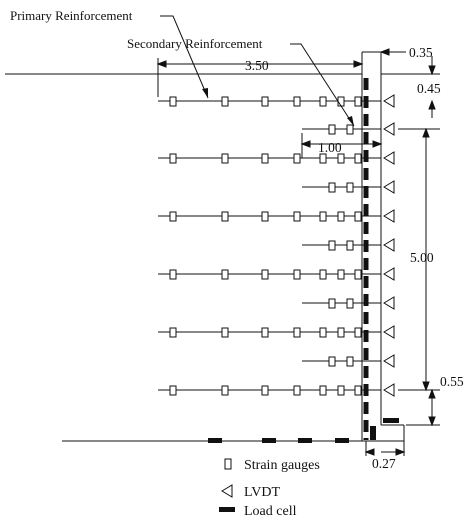 This screenshot has width=474, height=521. I want to click on dim-0-45: 0.45, so click(429, 88).